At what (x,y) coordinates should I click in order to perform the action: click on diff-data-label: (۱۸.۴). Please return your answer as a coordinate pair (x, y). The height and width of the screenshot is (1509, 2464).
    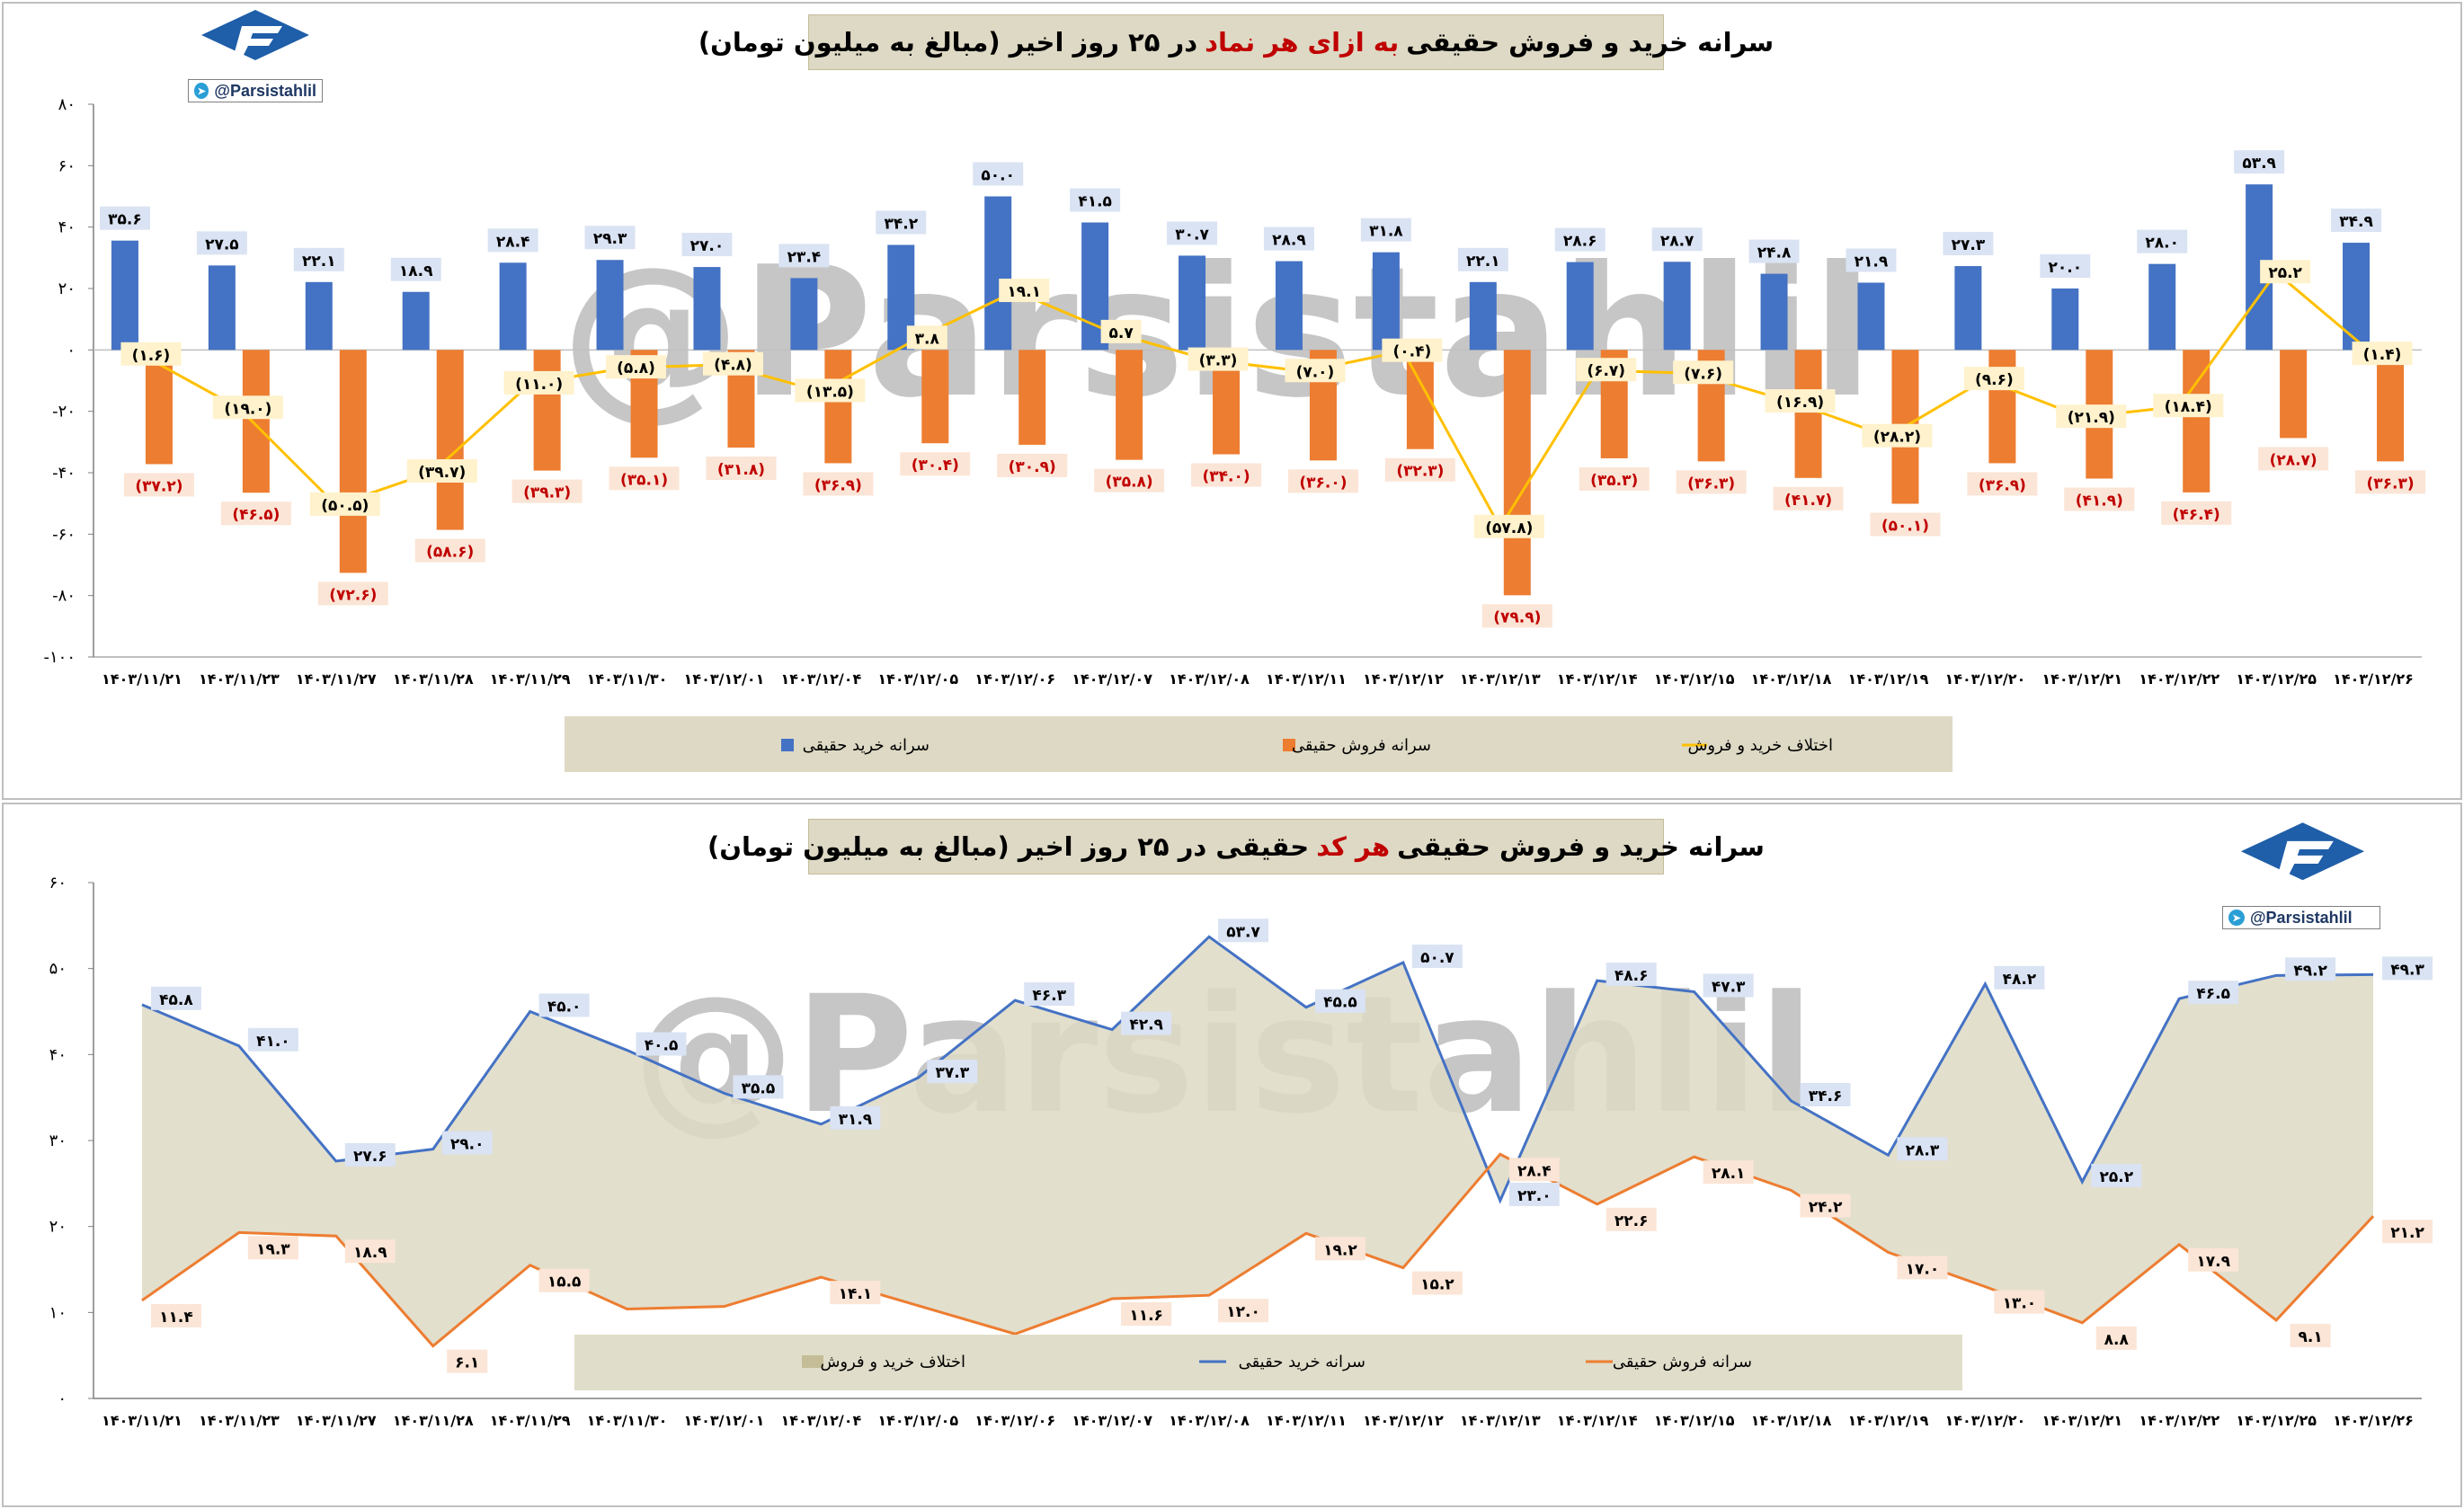
    Looking at the image, I should click on (2189, 407).